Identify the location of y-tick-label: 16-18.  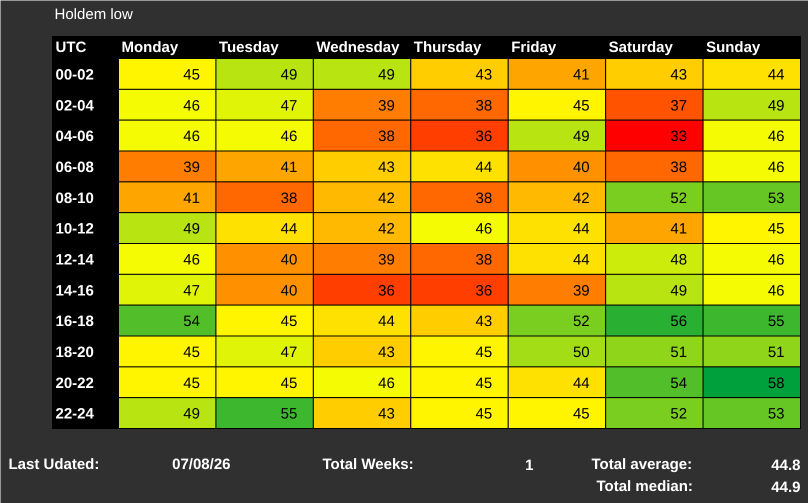
(75, 321).